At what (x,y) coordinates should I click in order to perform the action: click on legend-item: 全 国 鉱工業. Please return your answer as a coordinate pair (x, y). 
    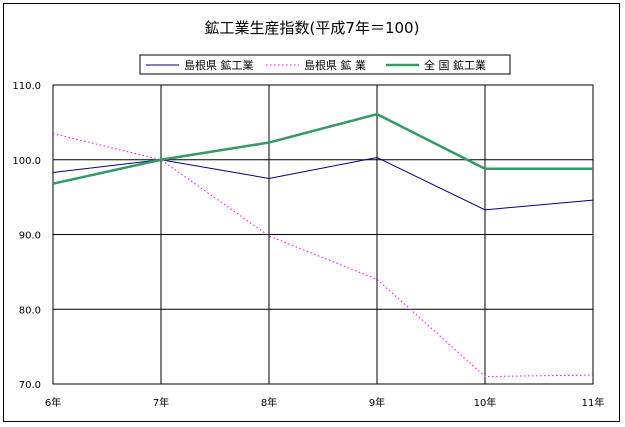
    Looking at the image, I should click on (436, 65).